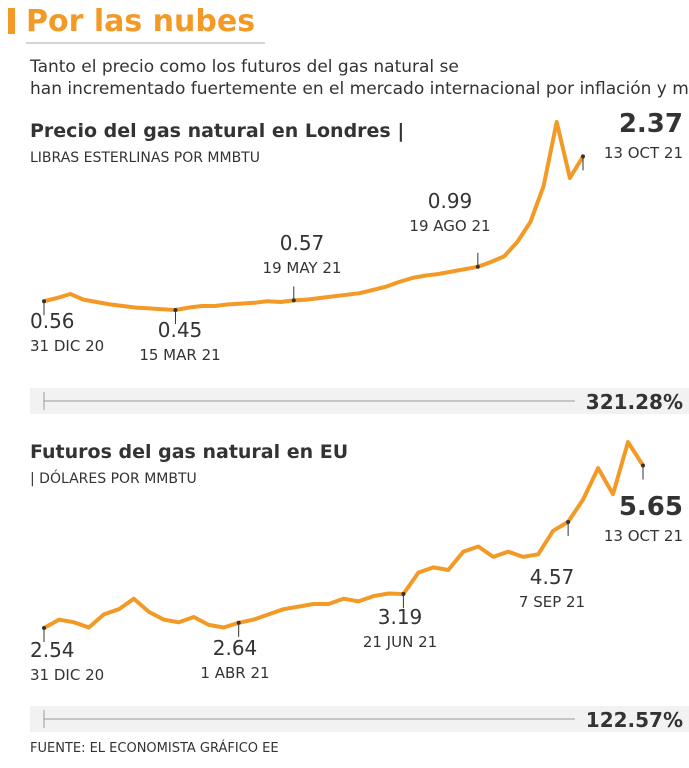  I want to click on change-label: 321.28%, so click(634, 402).